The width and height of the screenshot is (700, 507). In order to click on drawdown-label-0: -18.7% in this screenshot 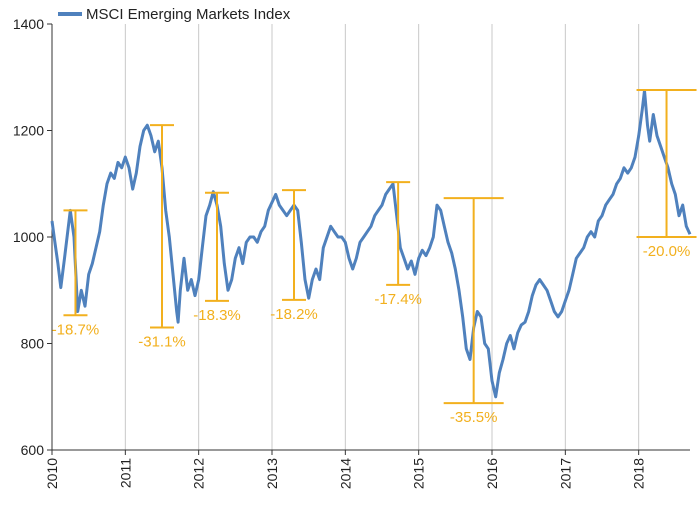, I will do `click(76, 329)`.